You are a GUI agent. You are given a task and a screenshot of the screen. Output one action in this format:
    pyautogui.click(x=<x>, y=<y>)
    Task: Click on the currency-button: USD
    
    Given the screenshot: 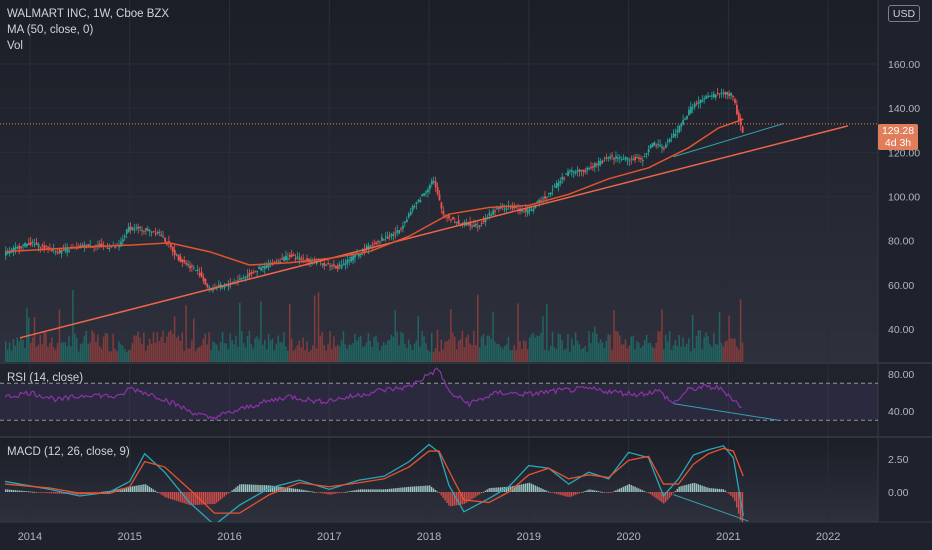 What is the action you would take?
    pyautogui.click(x=904, y=13)
    